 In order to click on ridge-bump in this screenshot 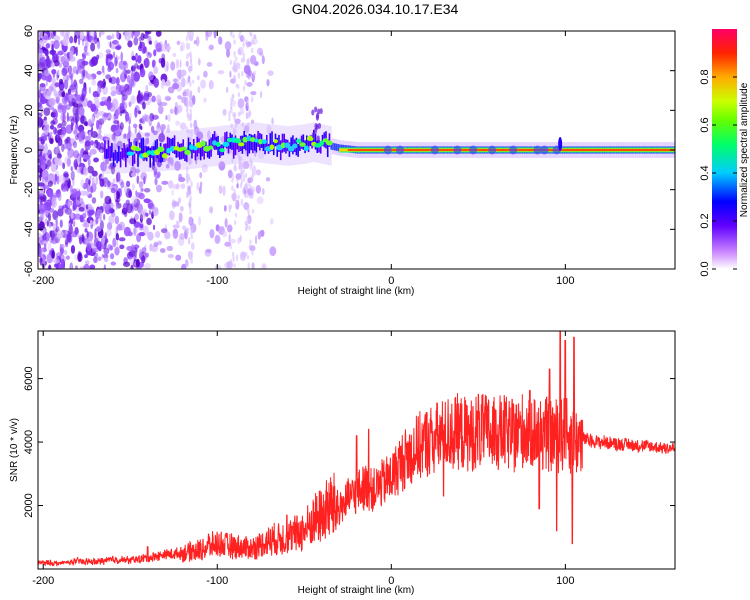, I will do `click(537, 150)`.